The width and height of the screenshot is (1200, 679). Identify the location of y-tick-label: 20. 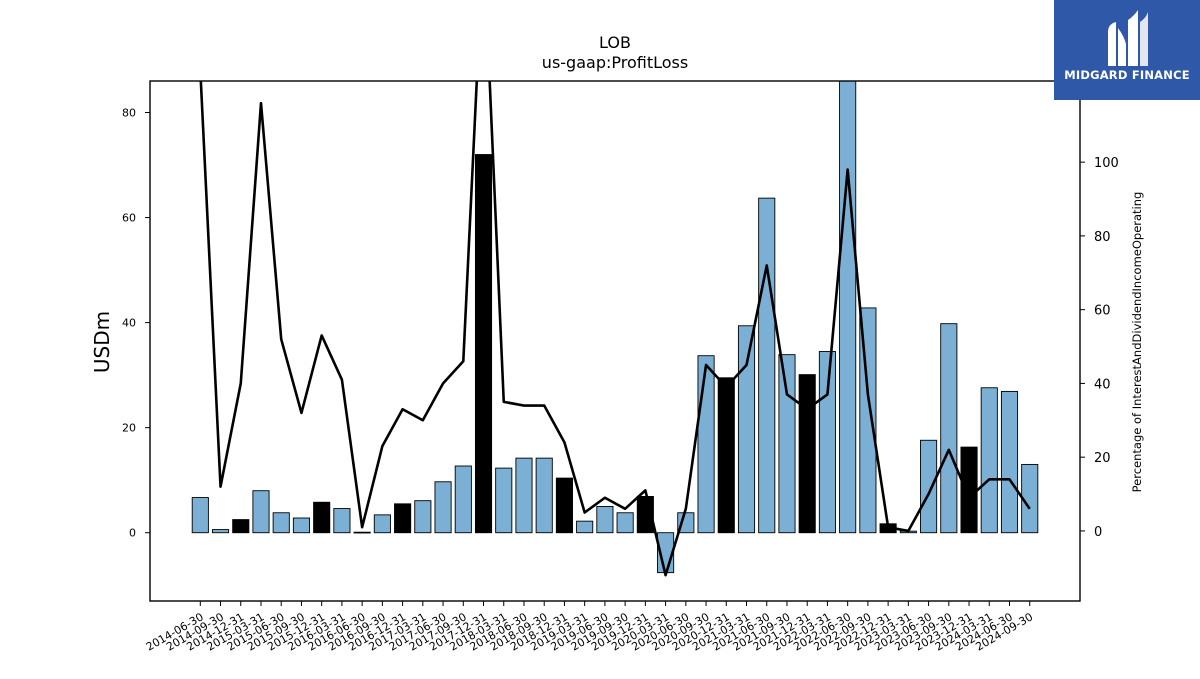
(129, 428).